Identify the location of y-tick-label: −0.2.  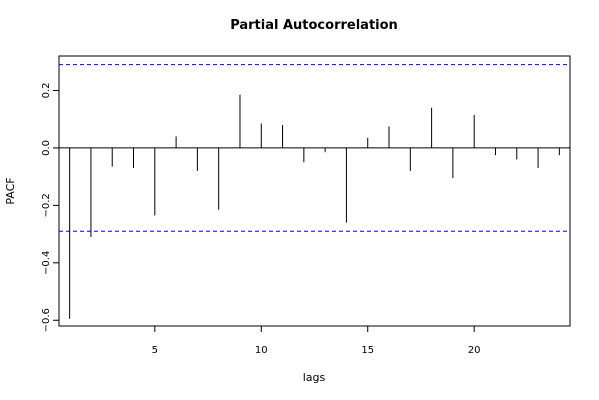
(46, 205).